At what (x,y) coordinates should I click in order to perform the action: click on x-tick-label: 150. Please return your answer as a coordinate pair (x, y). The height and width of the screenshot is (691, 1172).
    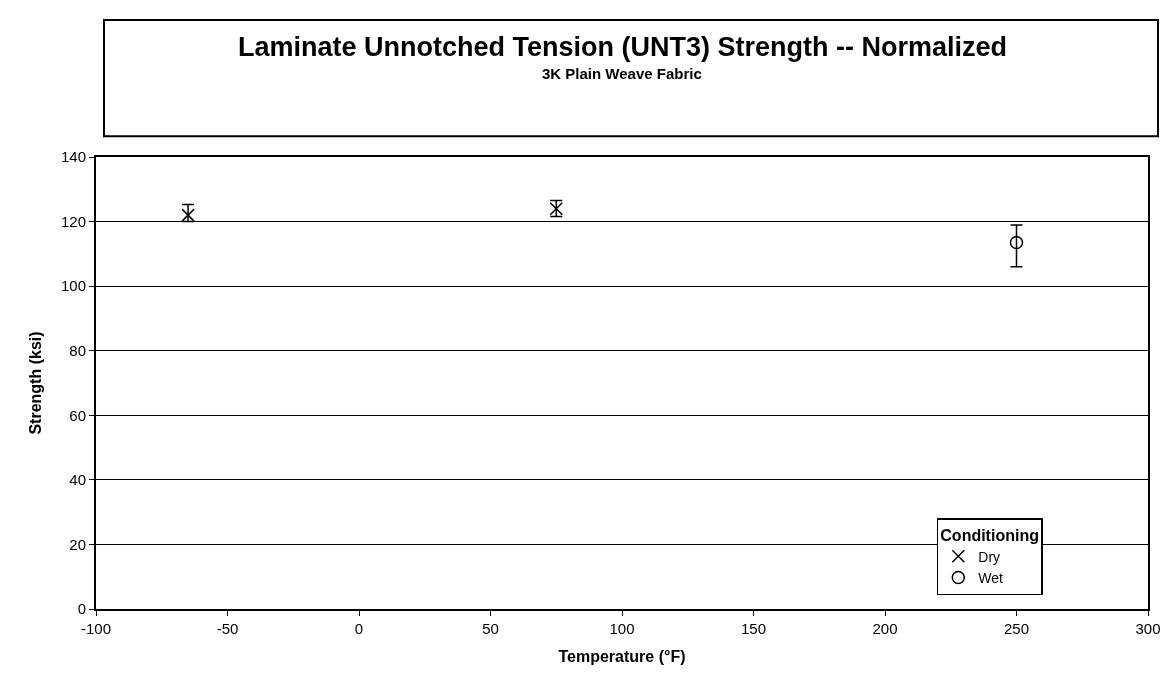
    Looking at the image, I should click on (753, 628).